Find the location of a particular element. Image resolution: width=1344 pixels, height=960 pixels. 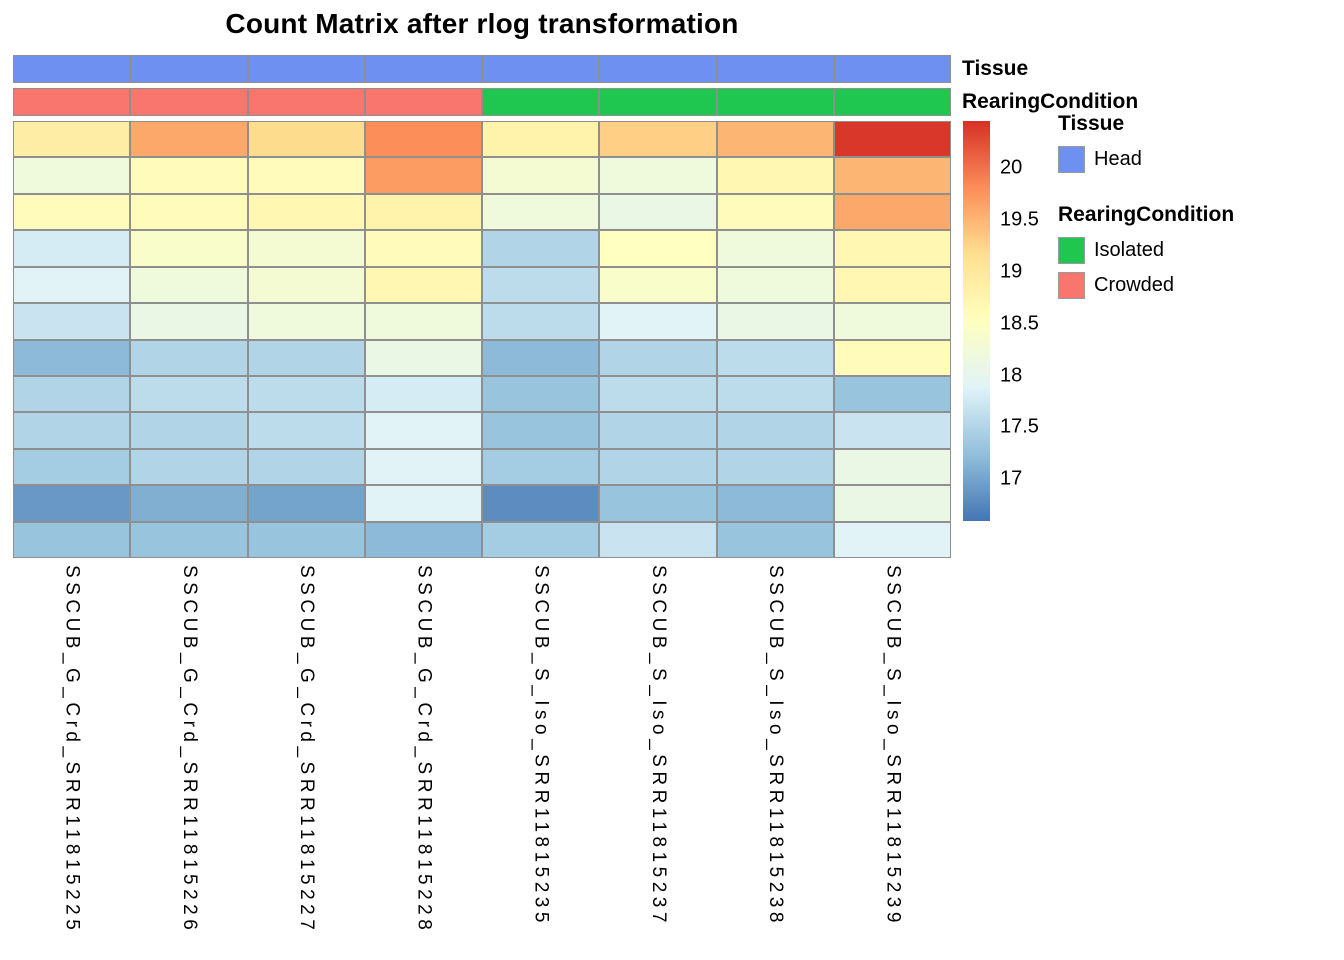

column-label: SSCUB_S_Iso_SRR11815235 is located at coordinates (541, 746).